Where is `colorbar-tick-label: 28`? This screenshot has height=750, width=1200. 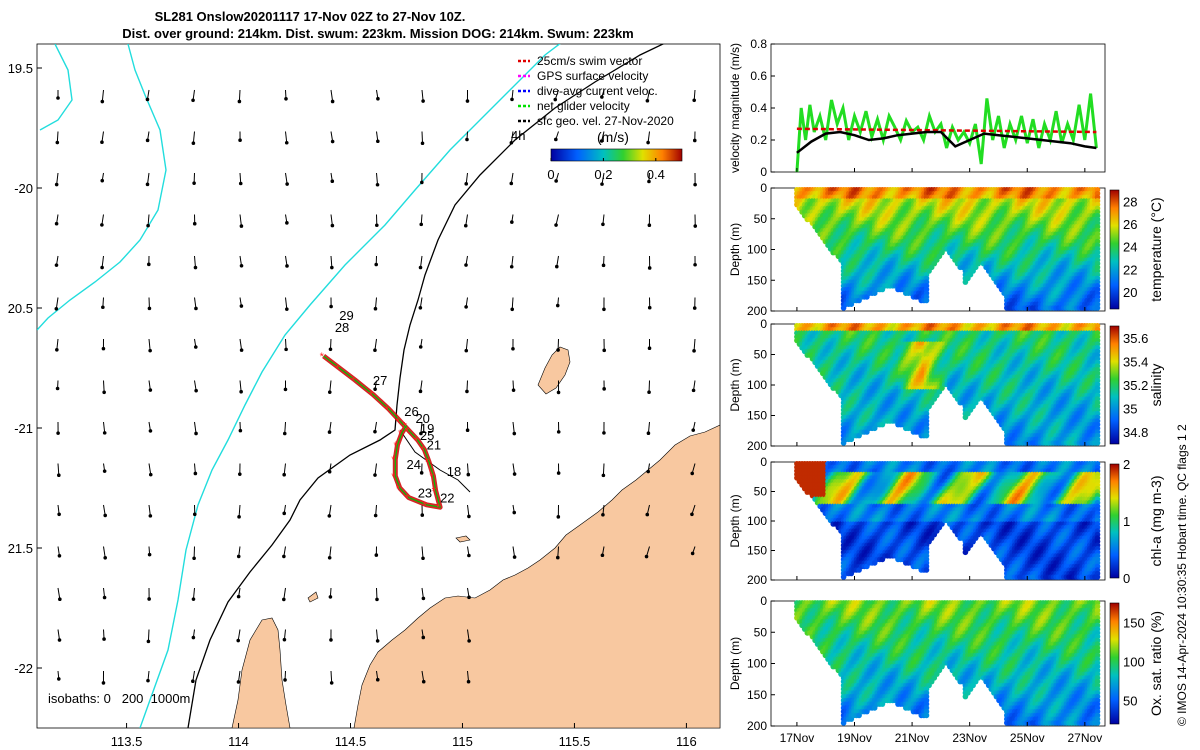 colorbar-tick-label: 28 is located at coordinates (1130, 201).